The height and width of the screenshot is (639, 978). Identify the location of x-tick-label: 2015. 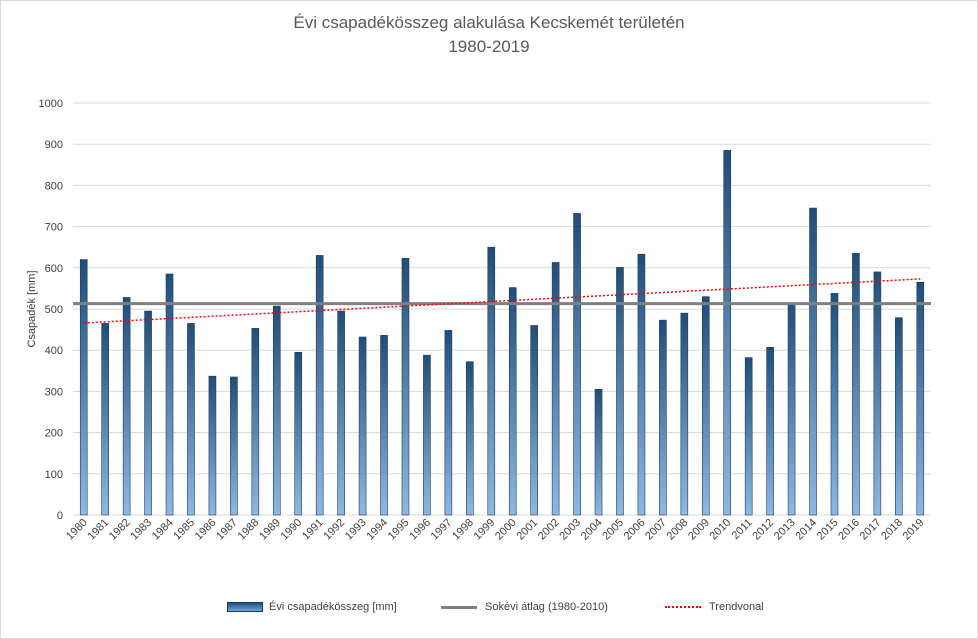
(828, 530).